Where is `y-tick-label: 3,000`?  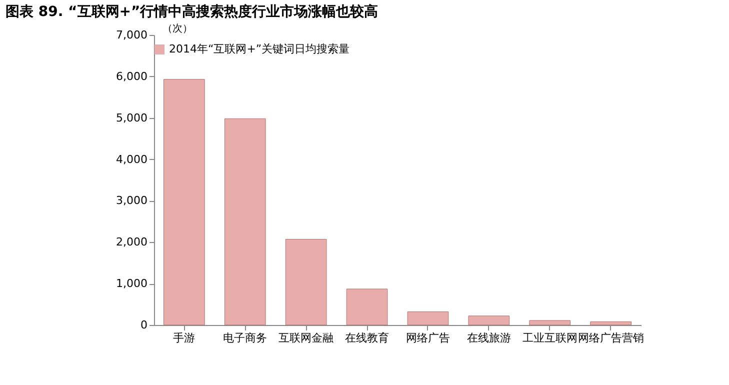 y-tick-label: 3,000 is located at coordinates (132, 201).